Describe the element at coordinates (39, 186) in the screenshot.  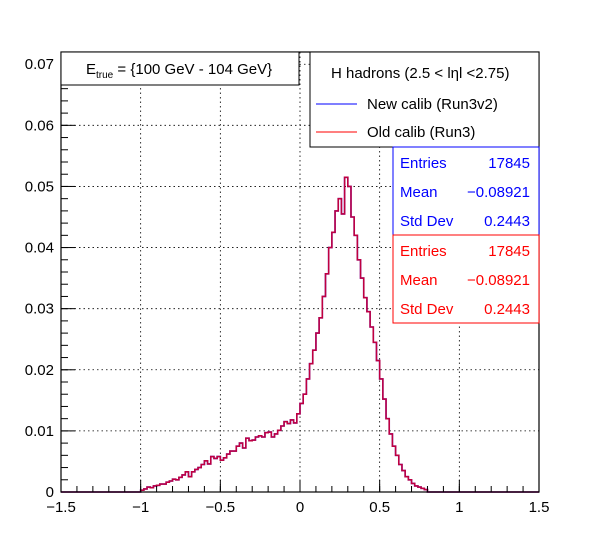
I see `y-tick-label: 0.05` at that location.